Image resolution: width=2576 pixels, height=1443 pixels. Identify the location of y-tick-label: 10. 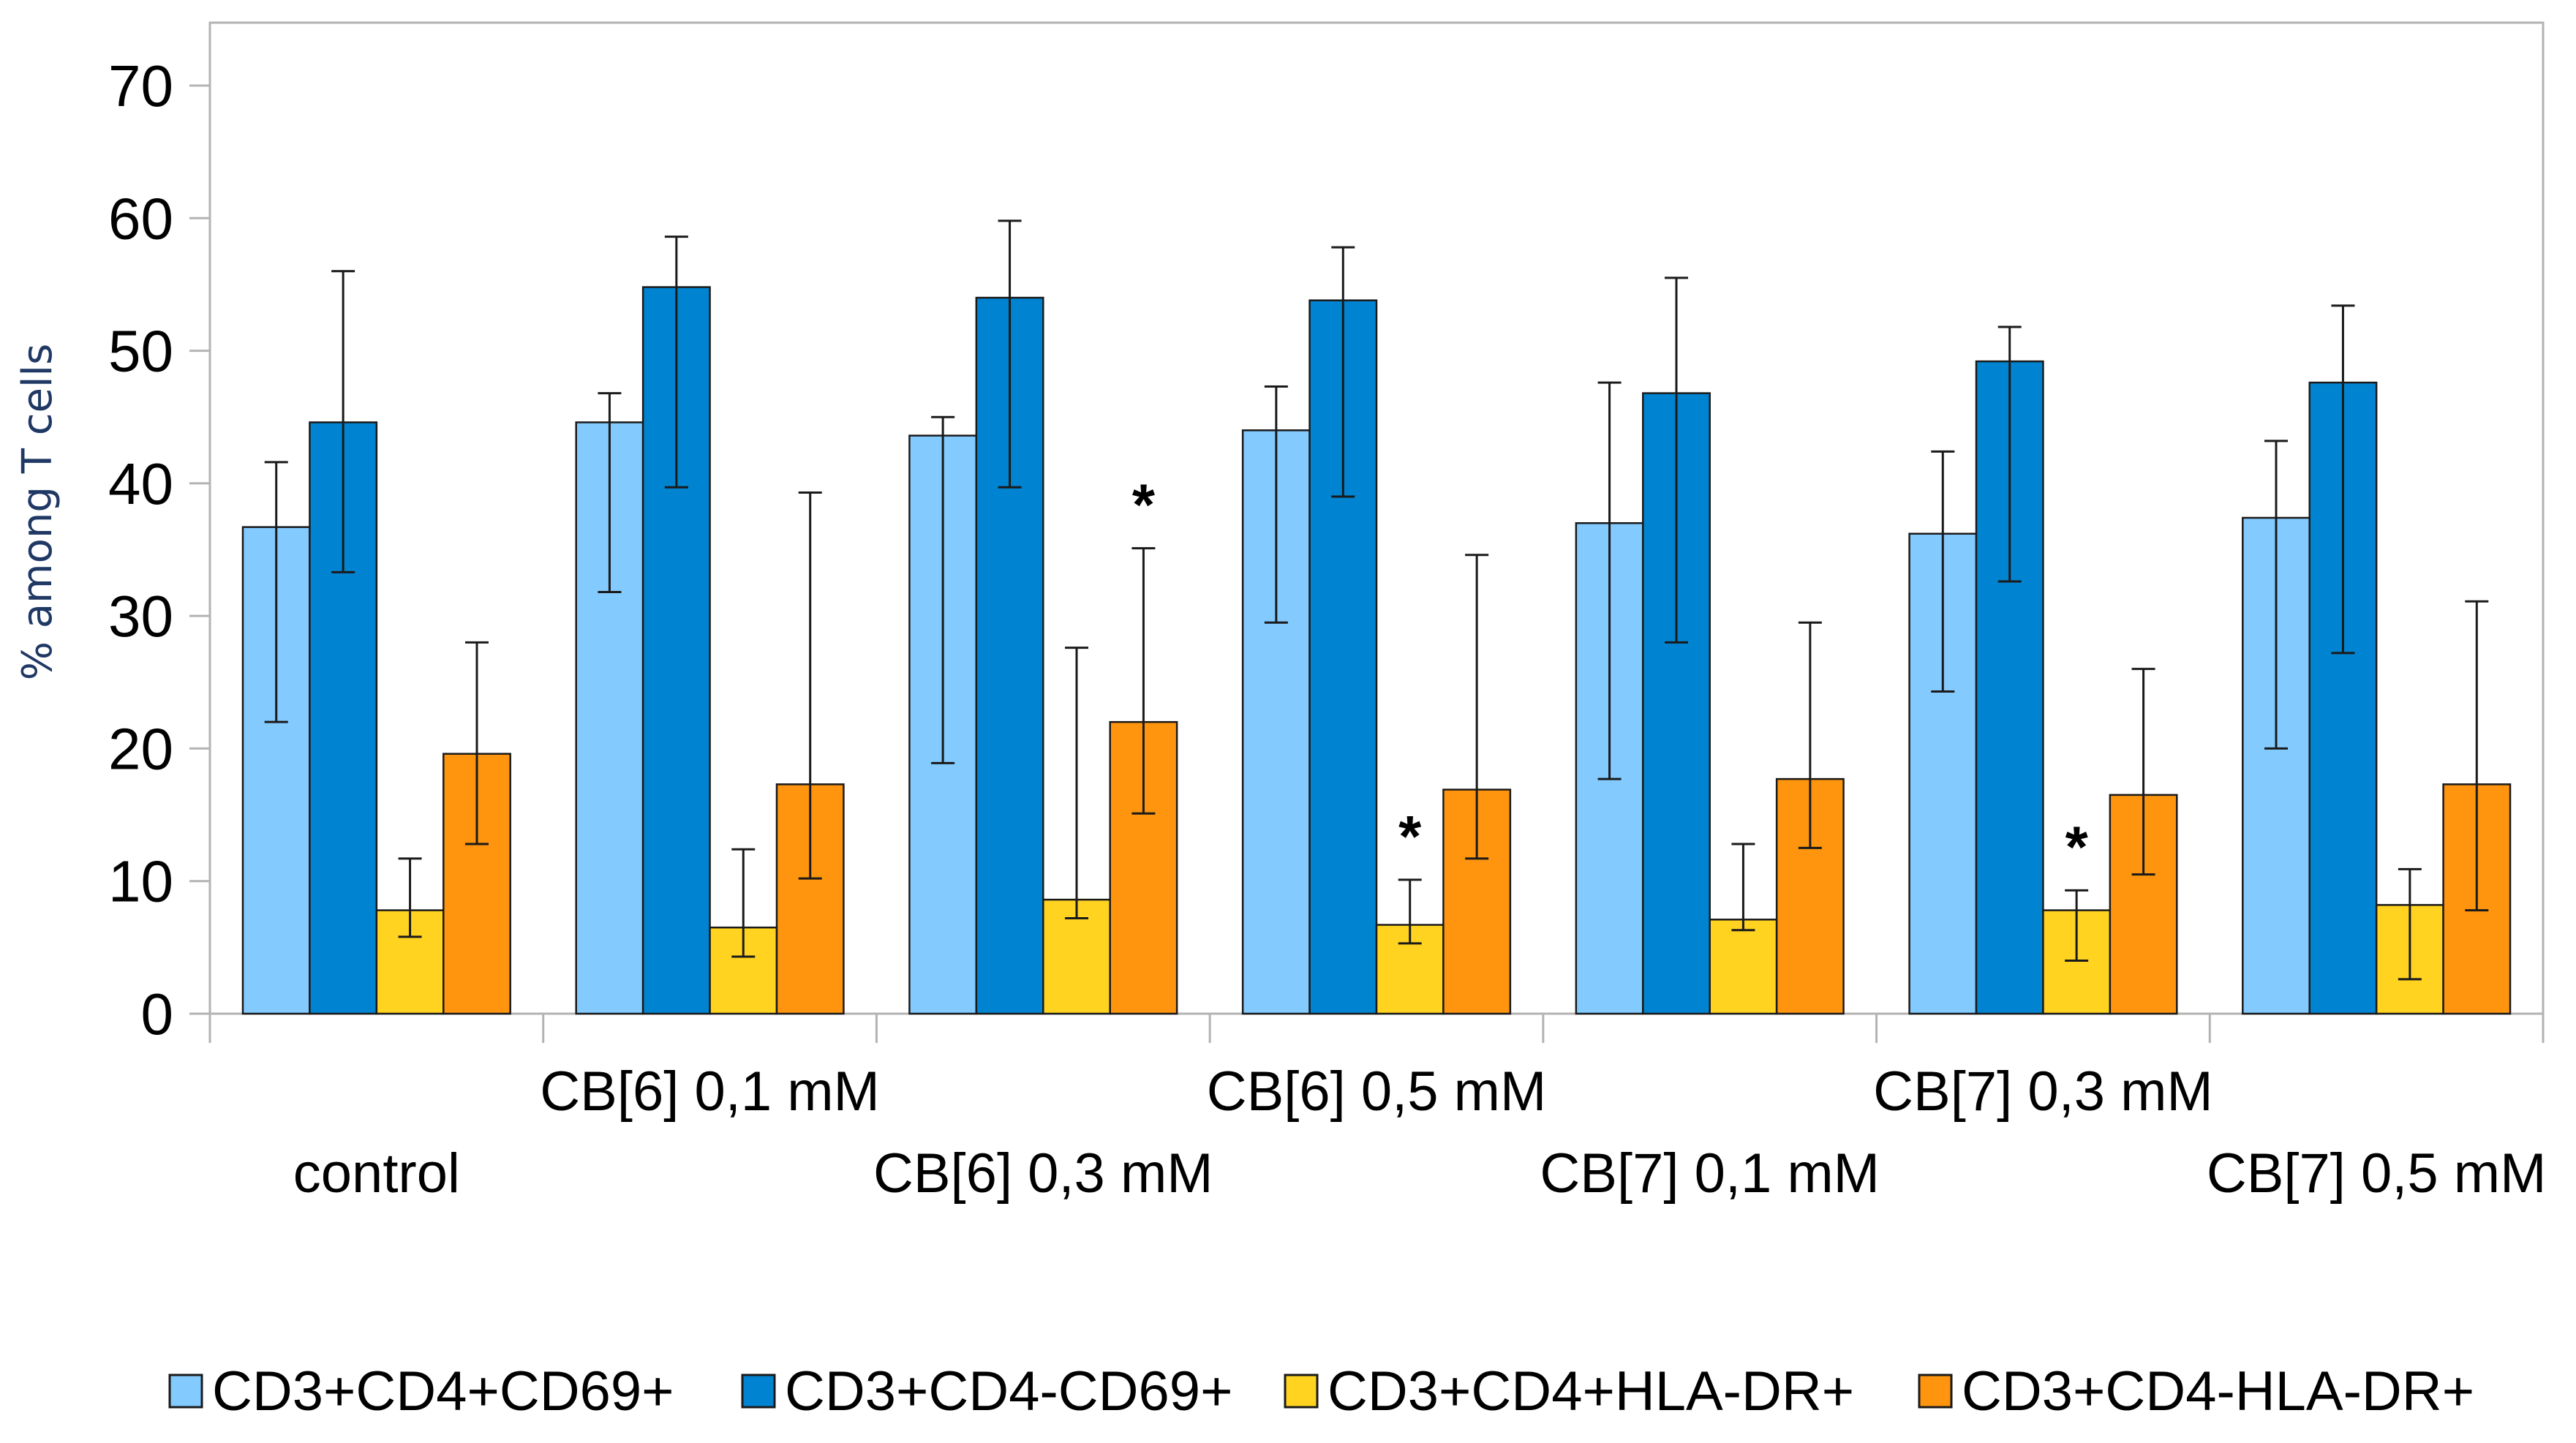
(140, 881).